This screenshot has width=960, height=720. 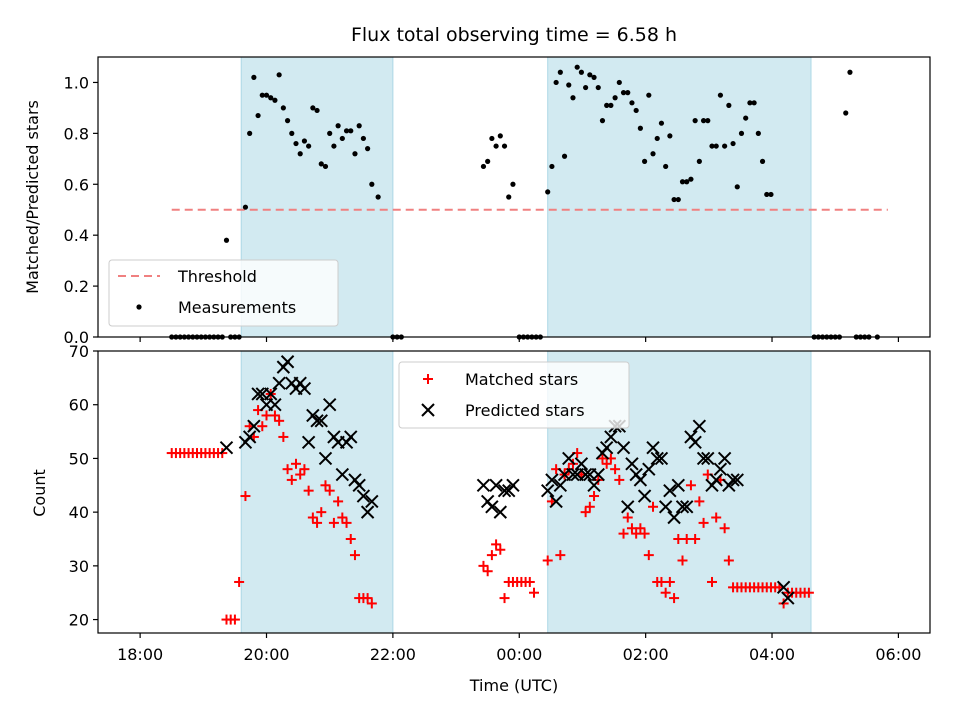 I want to click on y-tick-label: 0.6, so click(x=76, y=184).